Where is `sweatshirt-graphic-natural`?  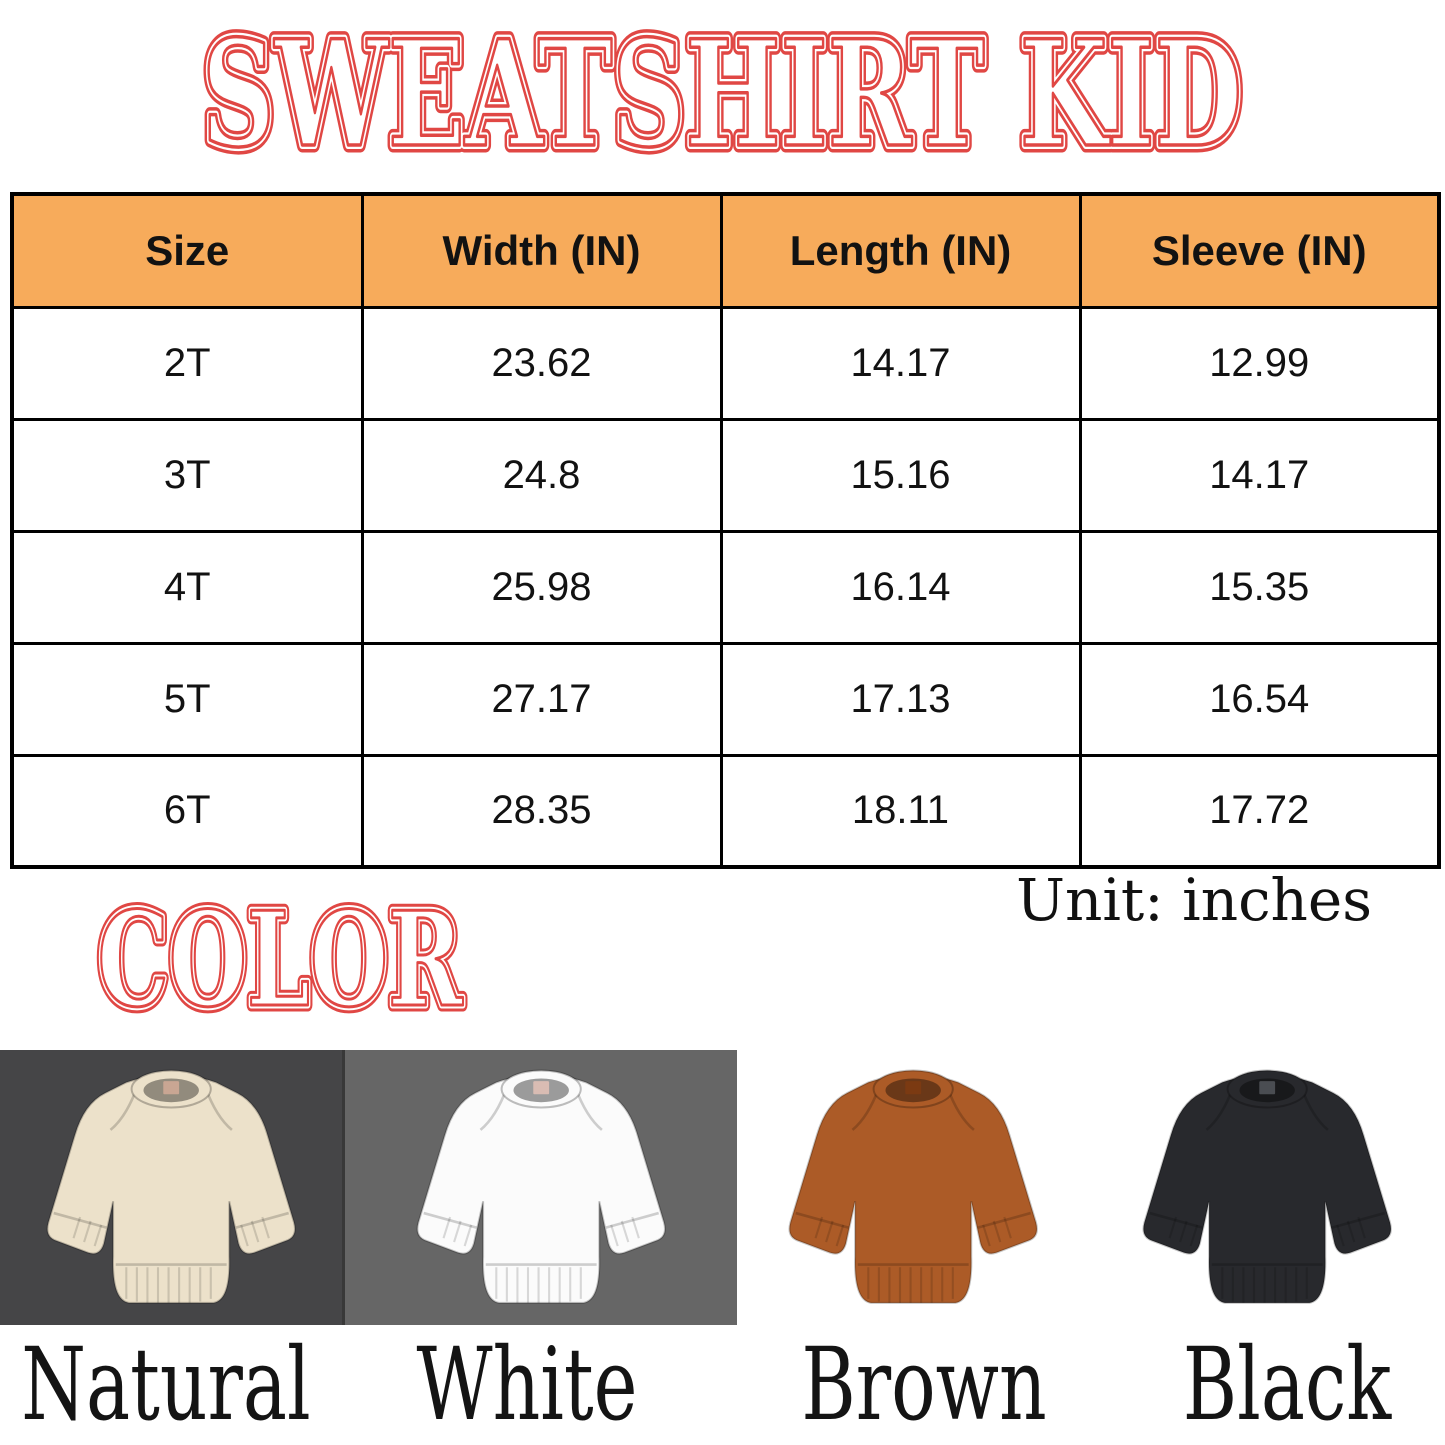
sweatshirt-graphic-natural is located at coordinates (171, 1188).